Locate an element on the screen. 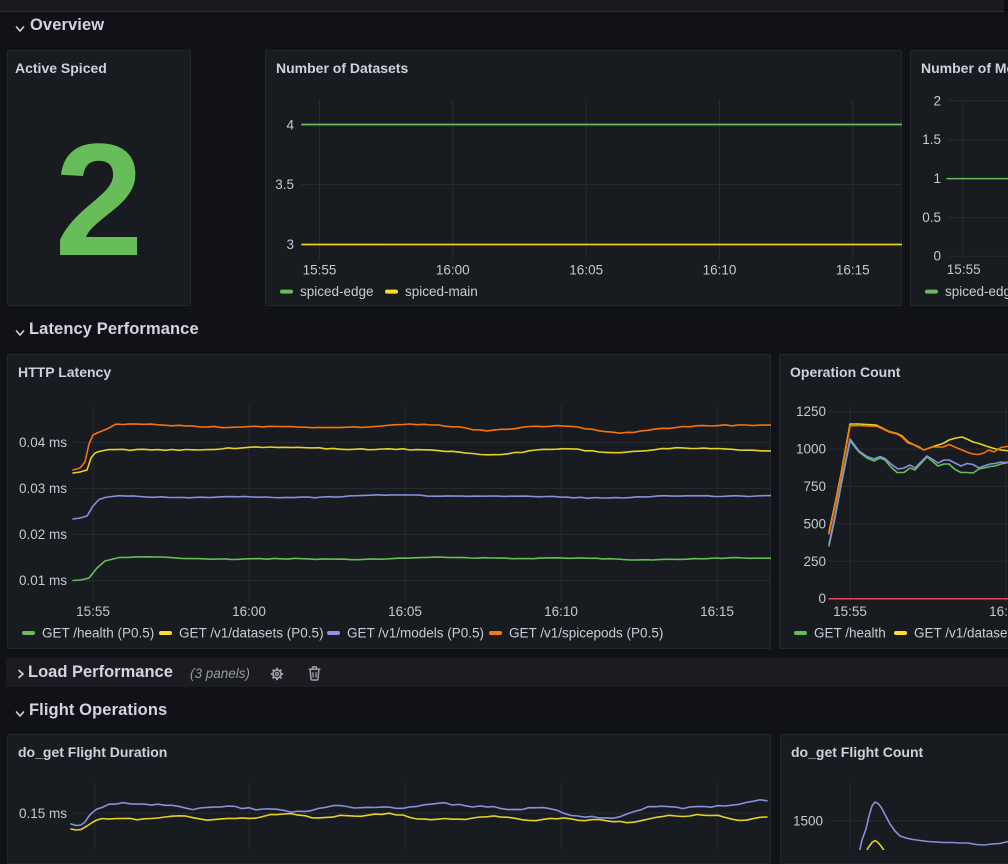 This screenshot has width=1008, height=864. svg-text: spiced-main is located at coordinates (441, 291).